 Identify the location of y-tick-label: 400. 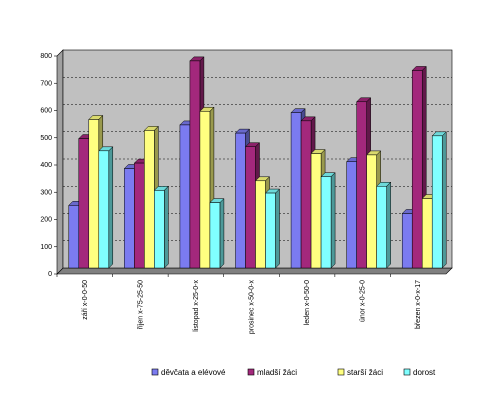
(46, 165).